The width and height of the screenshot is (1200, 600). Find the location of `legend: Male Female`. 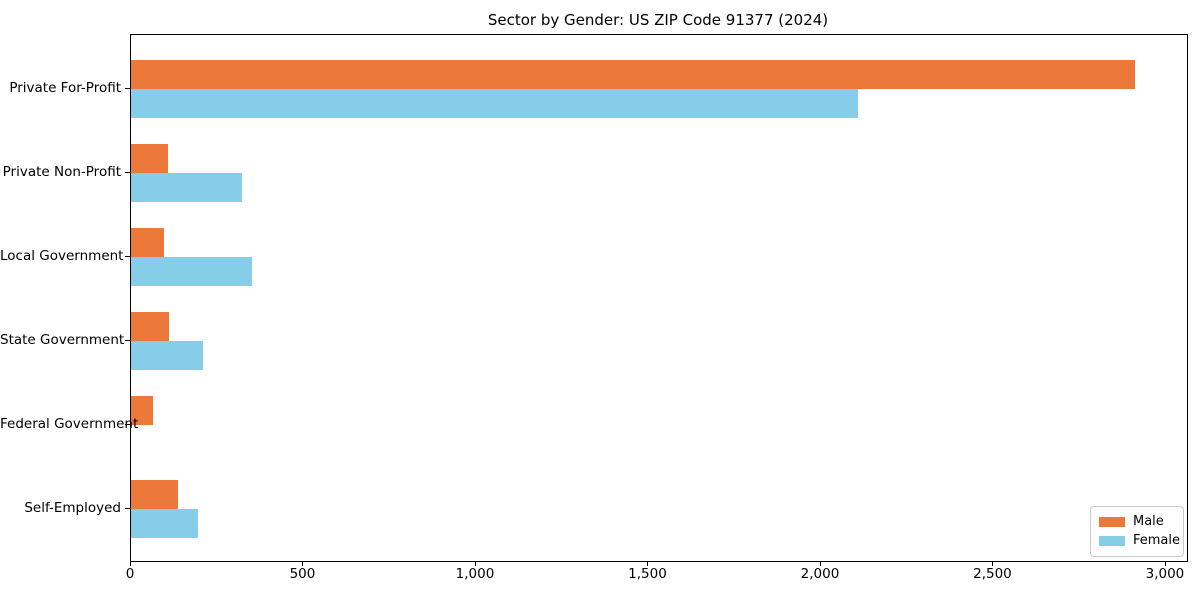

legend: Male Female is located at coordinates (1137, 531).